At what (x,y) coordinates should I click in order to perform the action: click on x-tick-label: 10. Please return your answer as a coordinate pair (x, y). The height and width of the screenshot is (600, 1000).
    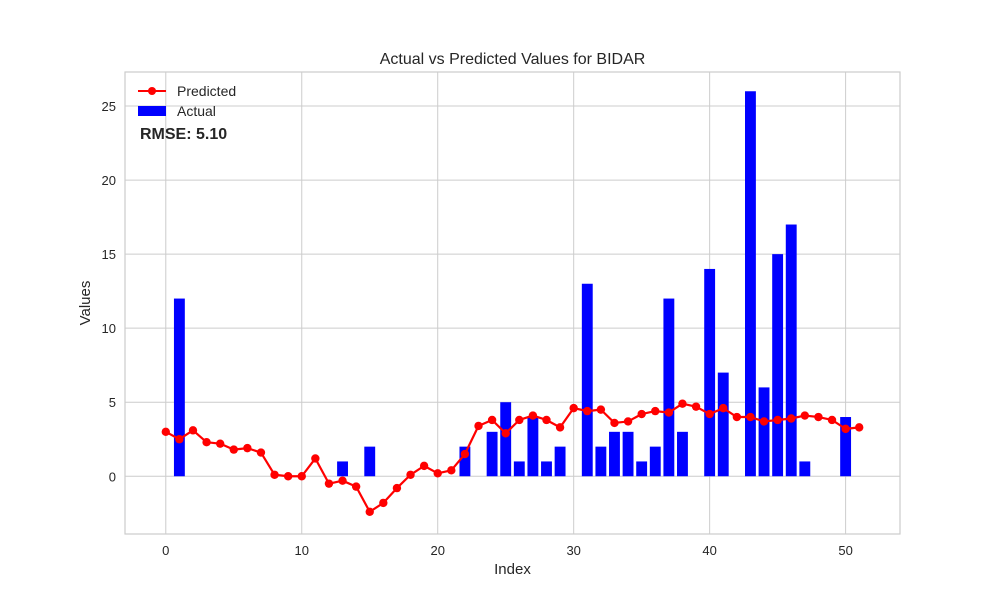
    Looking at the image, I should click on (302, 550).